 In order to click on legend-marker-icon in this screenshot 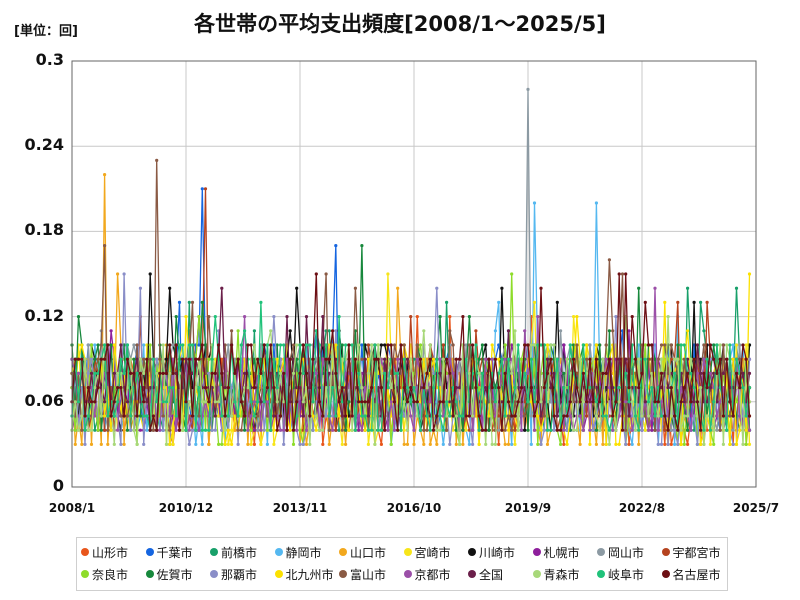, I will do `click(85, 574)`.